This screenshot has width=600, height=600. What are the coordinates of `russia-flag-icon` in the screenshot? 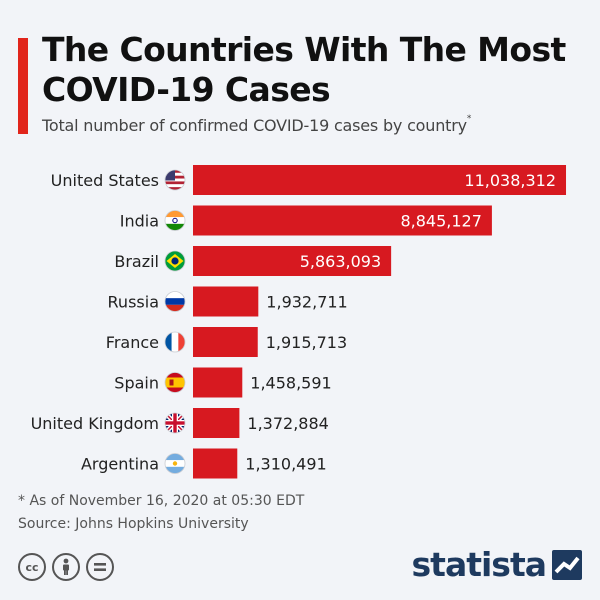 It's located at (175, 301).